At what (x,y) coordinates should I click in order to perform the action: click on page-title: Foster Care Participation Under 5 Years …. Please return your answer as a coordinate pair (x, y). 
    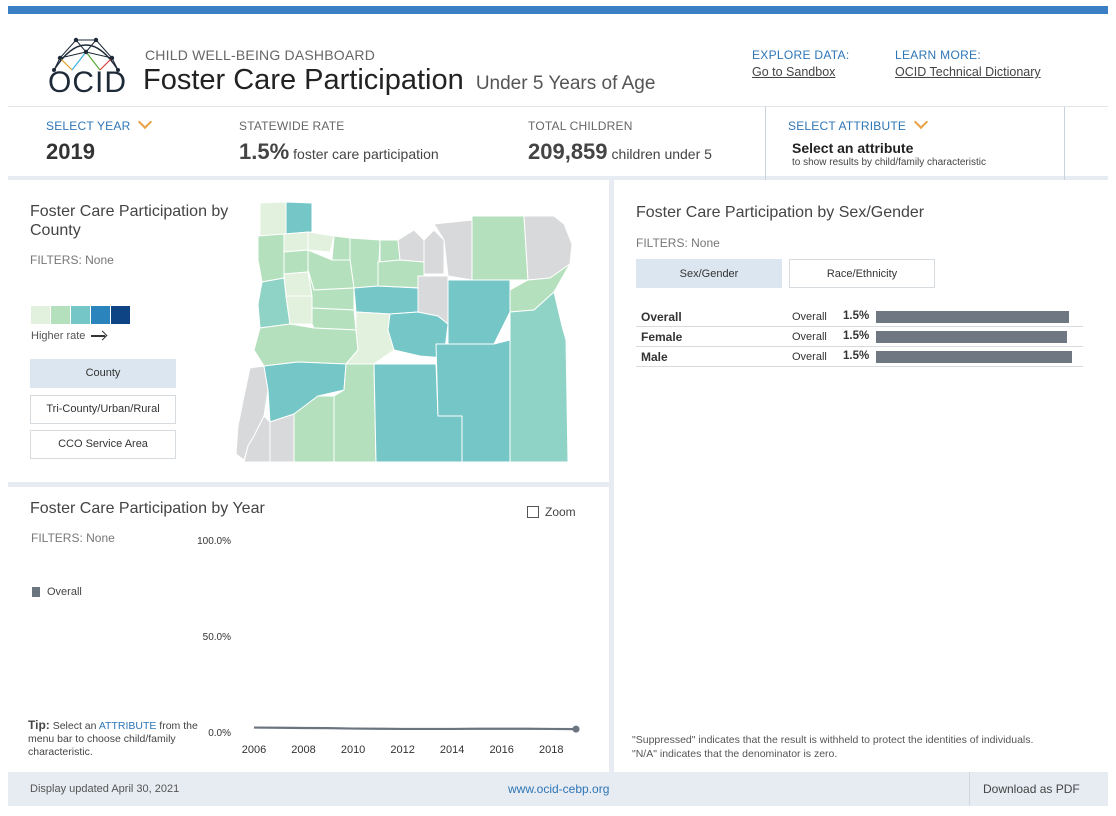
    Looking at the image, I should click on (399, 80).